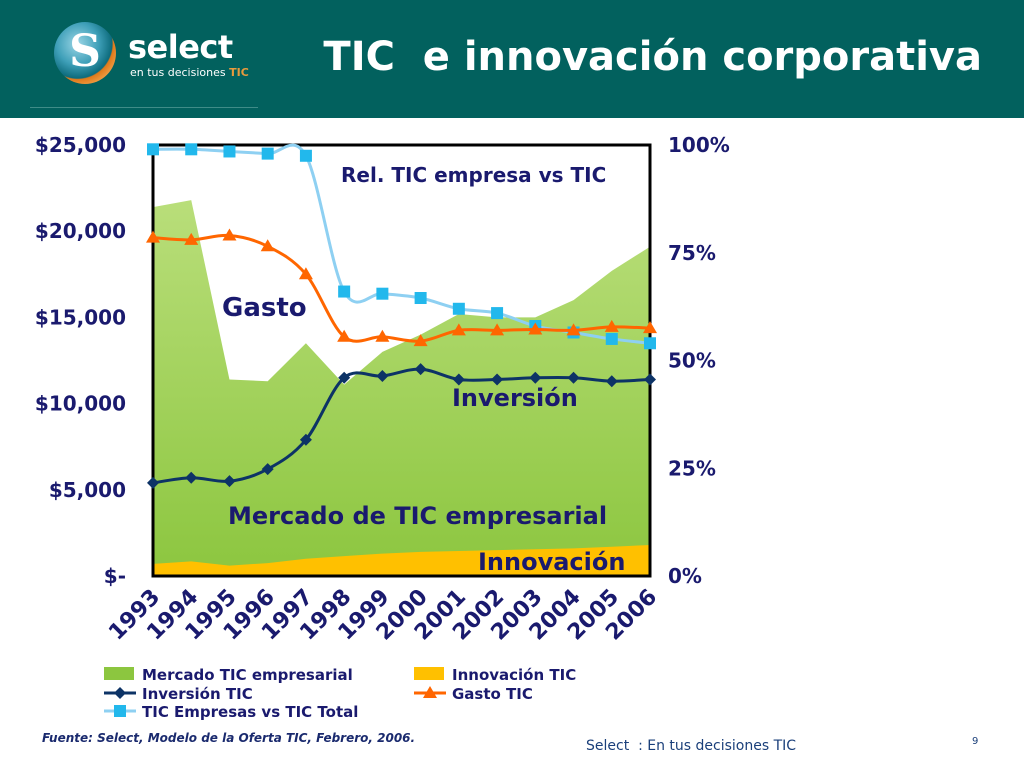 Image resolution: width=1024 pixels, height=768 pixels. What do you see at coordinates (401, 560) in the screenshot?
I see `innovacion-area` at bounding box center [401, 560].